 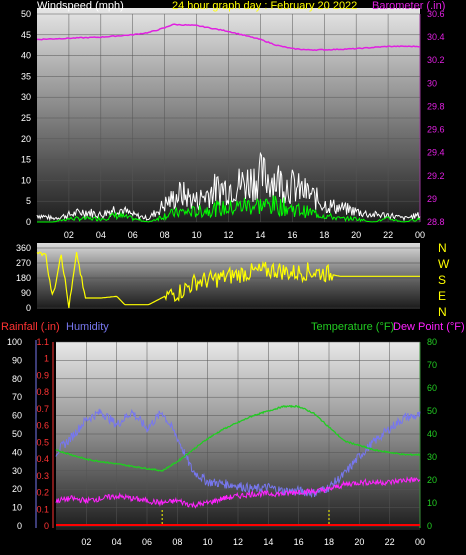 I want to click on baro-y-tick: 30.6, so click(x=436, y=14).